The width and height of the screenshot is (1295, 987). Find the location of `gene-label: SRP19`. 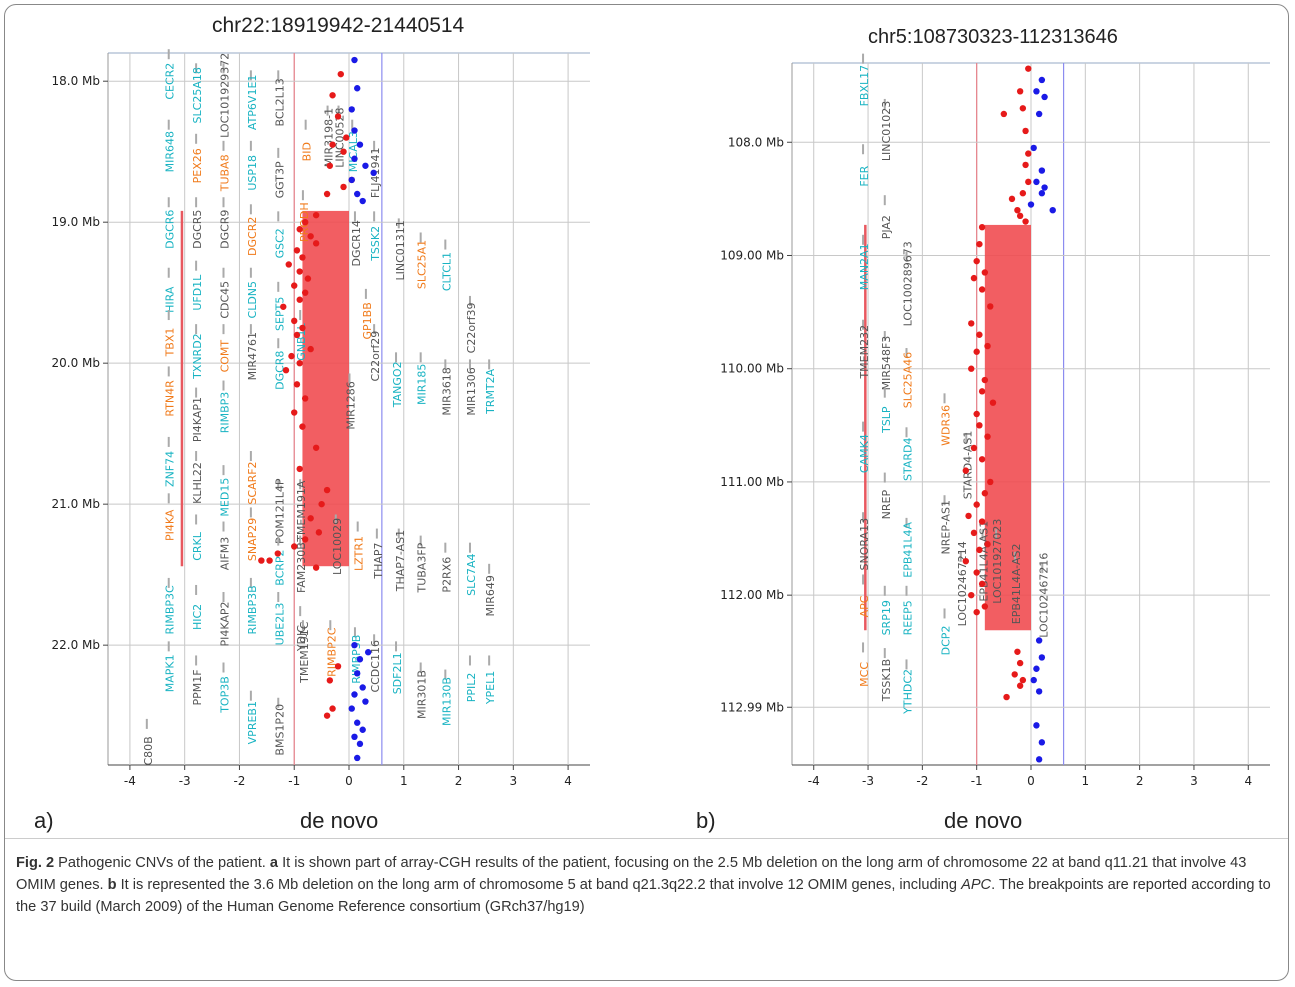

gene-label: SRP19 is located at coordinates (886, 617).